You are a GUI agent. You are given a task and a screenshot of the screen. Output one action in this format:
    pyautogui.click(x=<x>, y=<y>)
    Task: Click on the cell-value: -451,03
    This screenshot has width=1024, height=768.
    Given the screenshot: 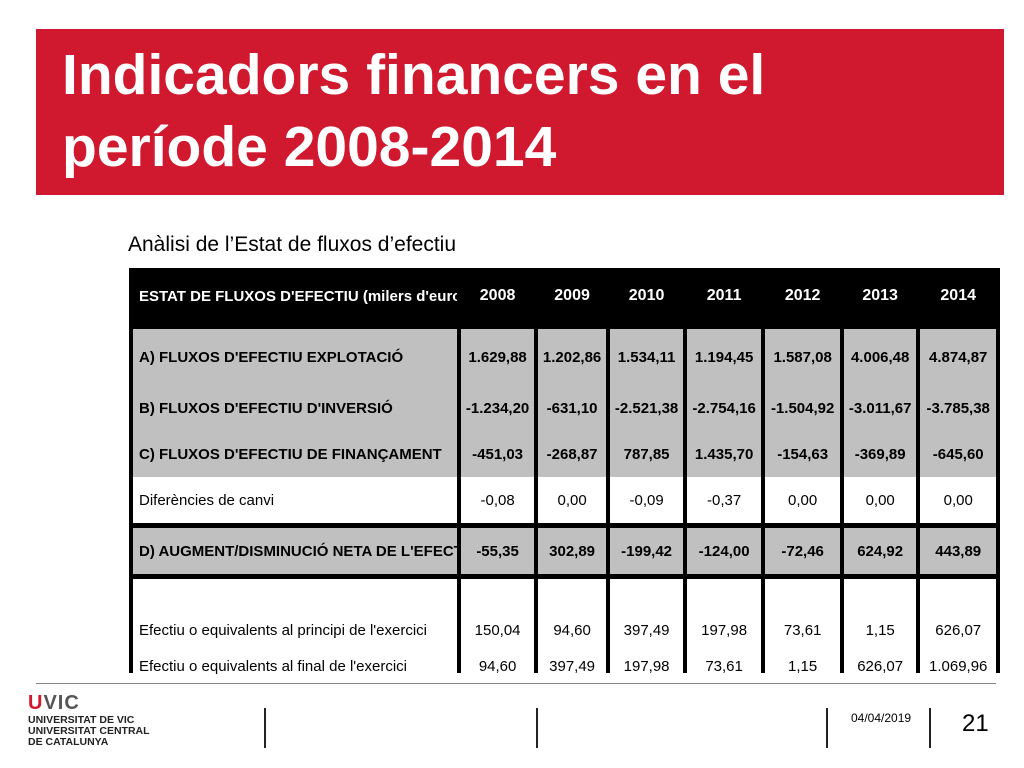 What is the action you would take?
    pyautogui.click(x=497, y=454)
    